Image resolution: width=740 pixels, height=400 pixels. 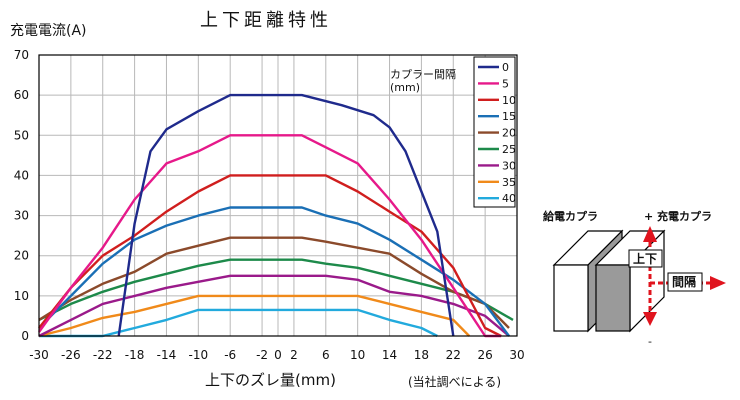 I want to click on x-axis-label: 上下のズレ量(mm), so click(x=270, y=380).